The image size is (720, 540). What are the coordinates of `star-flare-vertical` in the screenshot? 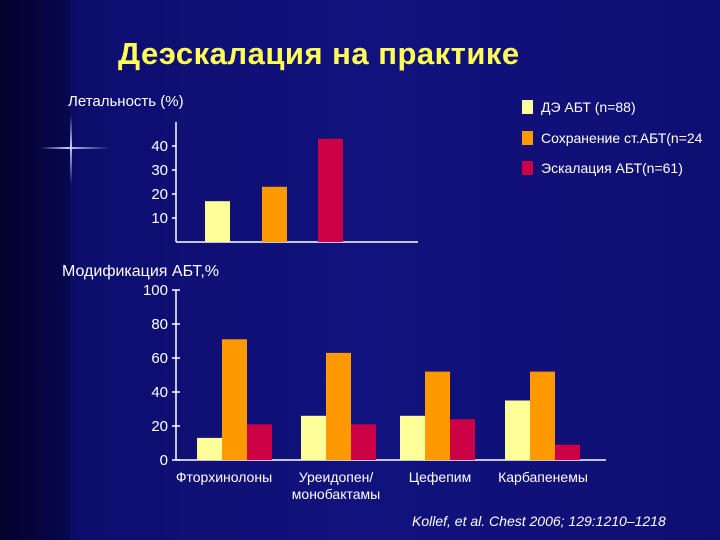 It's located at (71, 150).